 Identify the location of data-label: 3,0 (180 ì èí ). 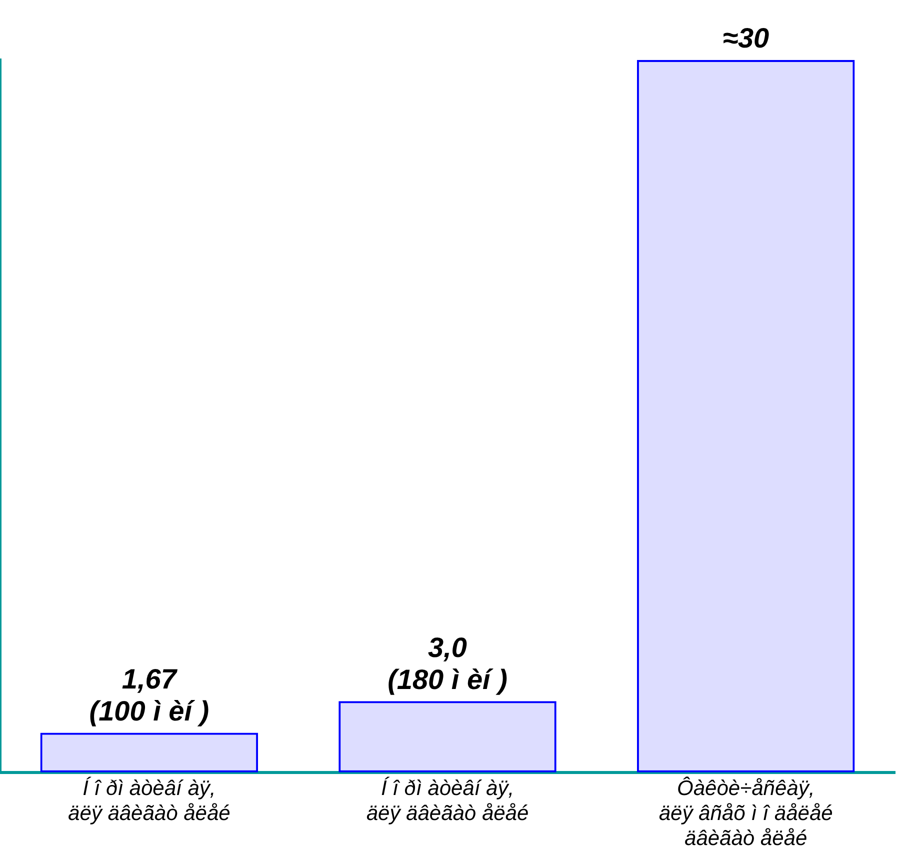
(448, 663).